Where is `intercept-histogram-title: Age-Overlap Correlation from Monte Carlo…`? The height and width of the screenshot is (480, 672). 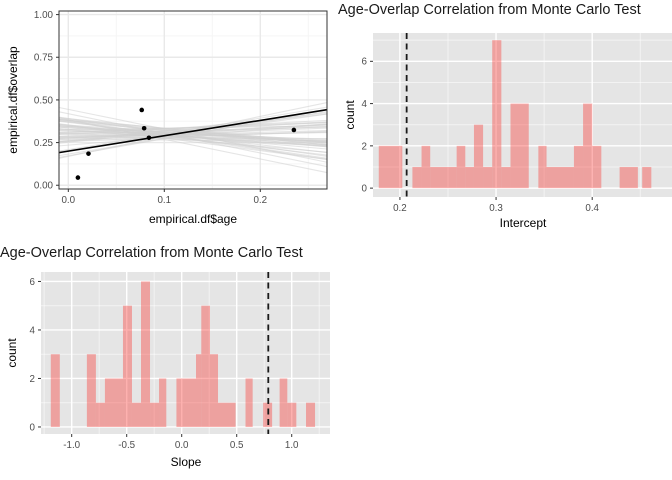
intercept-histogram-title: Age-Overlap Correlation from Monte Carlo… is located at coordinates (489, 10).